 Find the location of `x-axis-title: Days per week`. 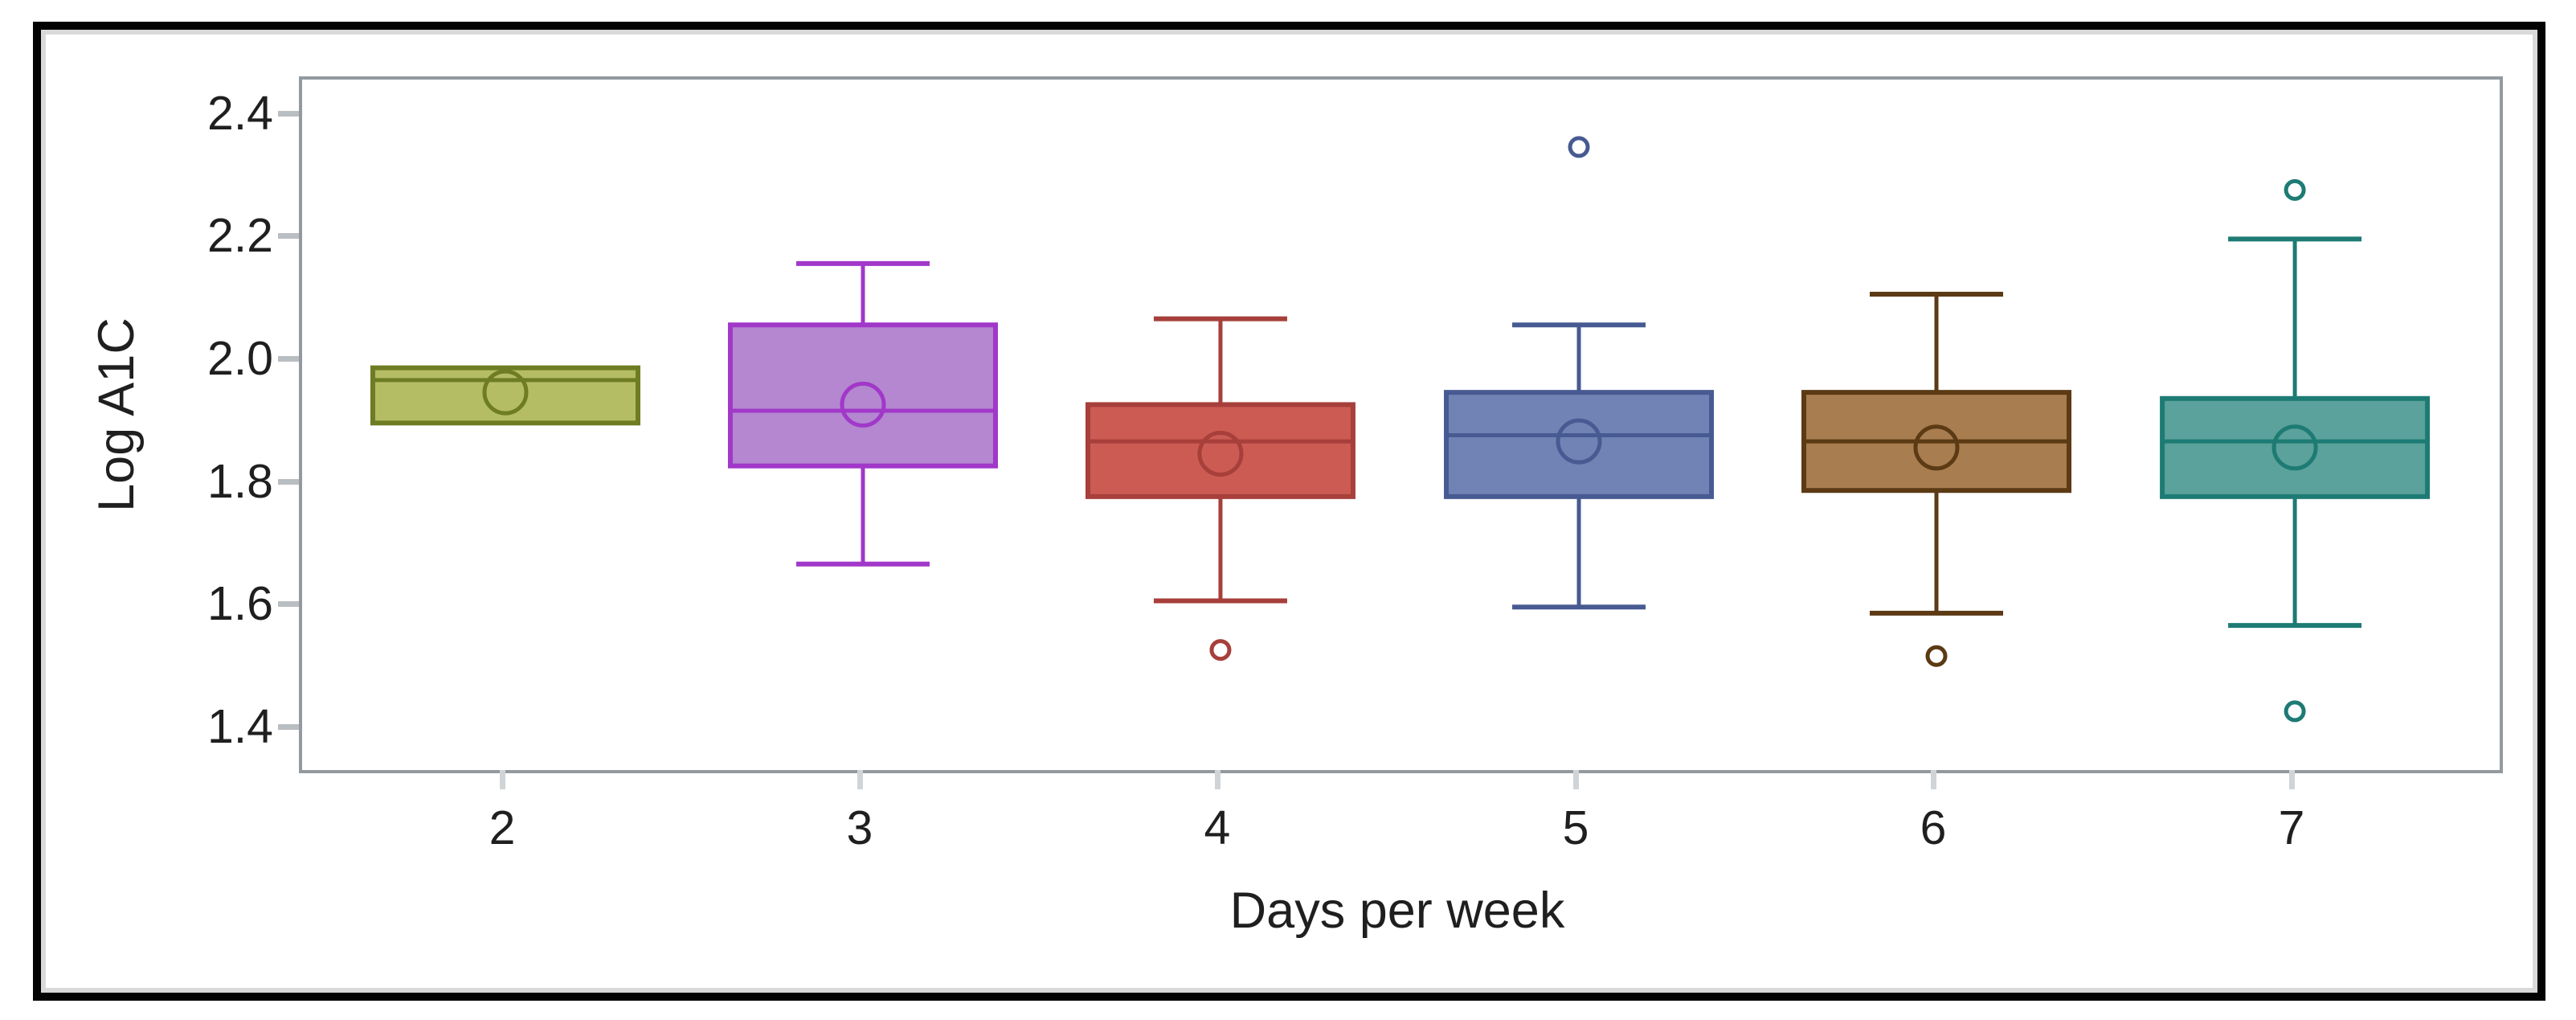

x-axis-title: Days per week is located at coordinates (1397, 911).